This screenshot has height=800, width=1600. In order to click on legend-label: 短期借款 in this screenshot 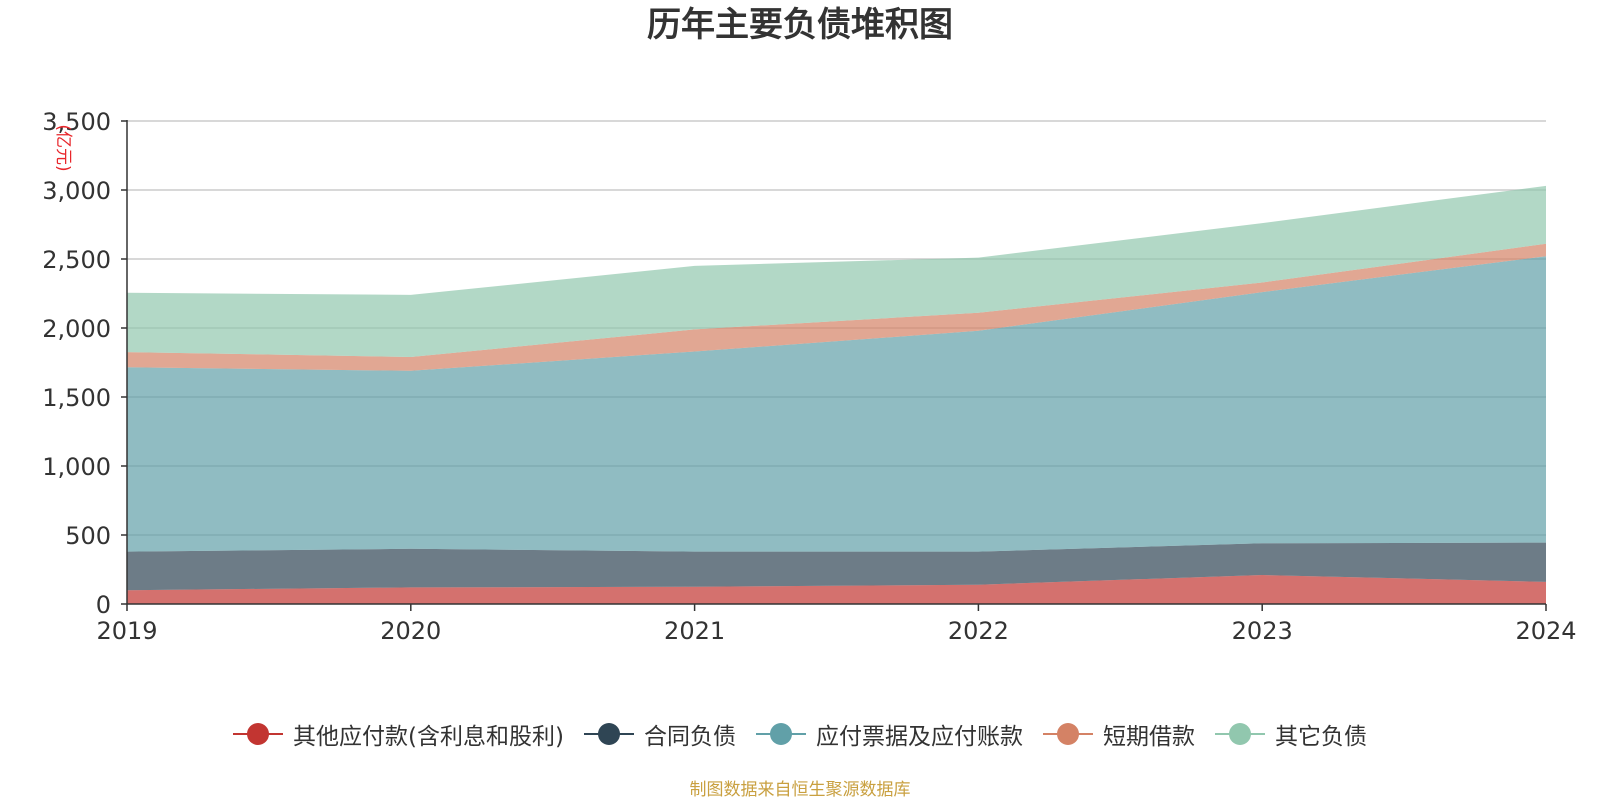, I will do `click(1148, 737)`.